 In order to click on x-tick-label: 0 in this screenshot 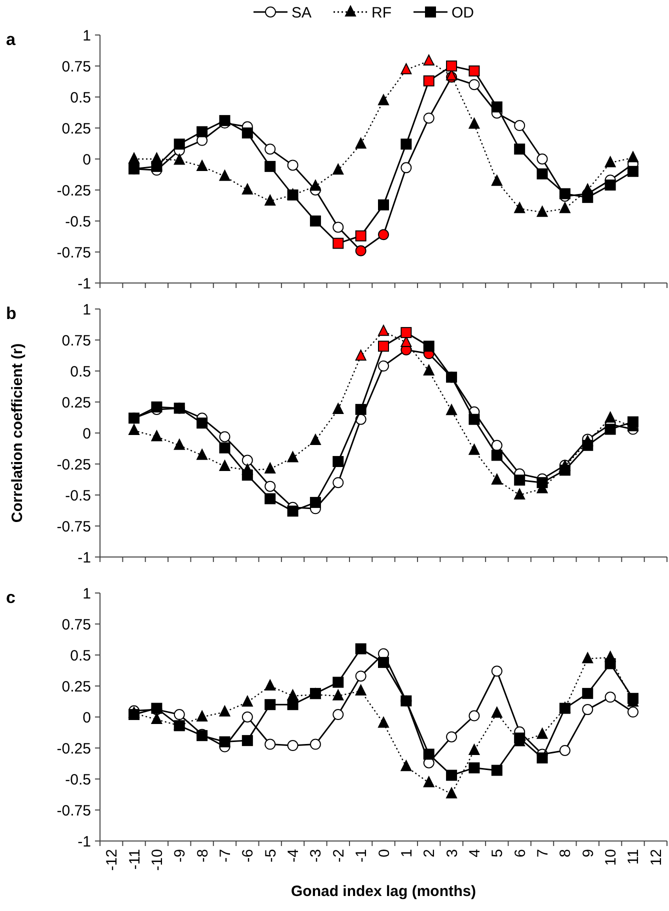, I will do `click(384, 853)`.